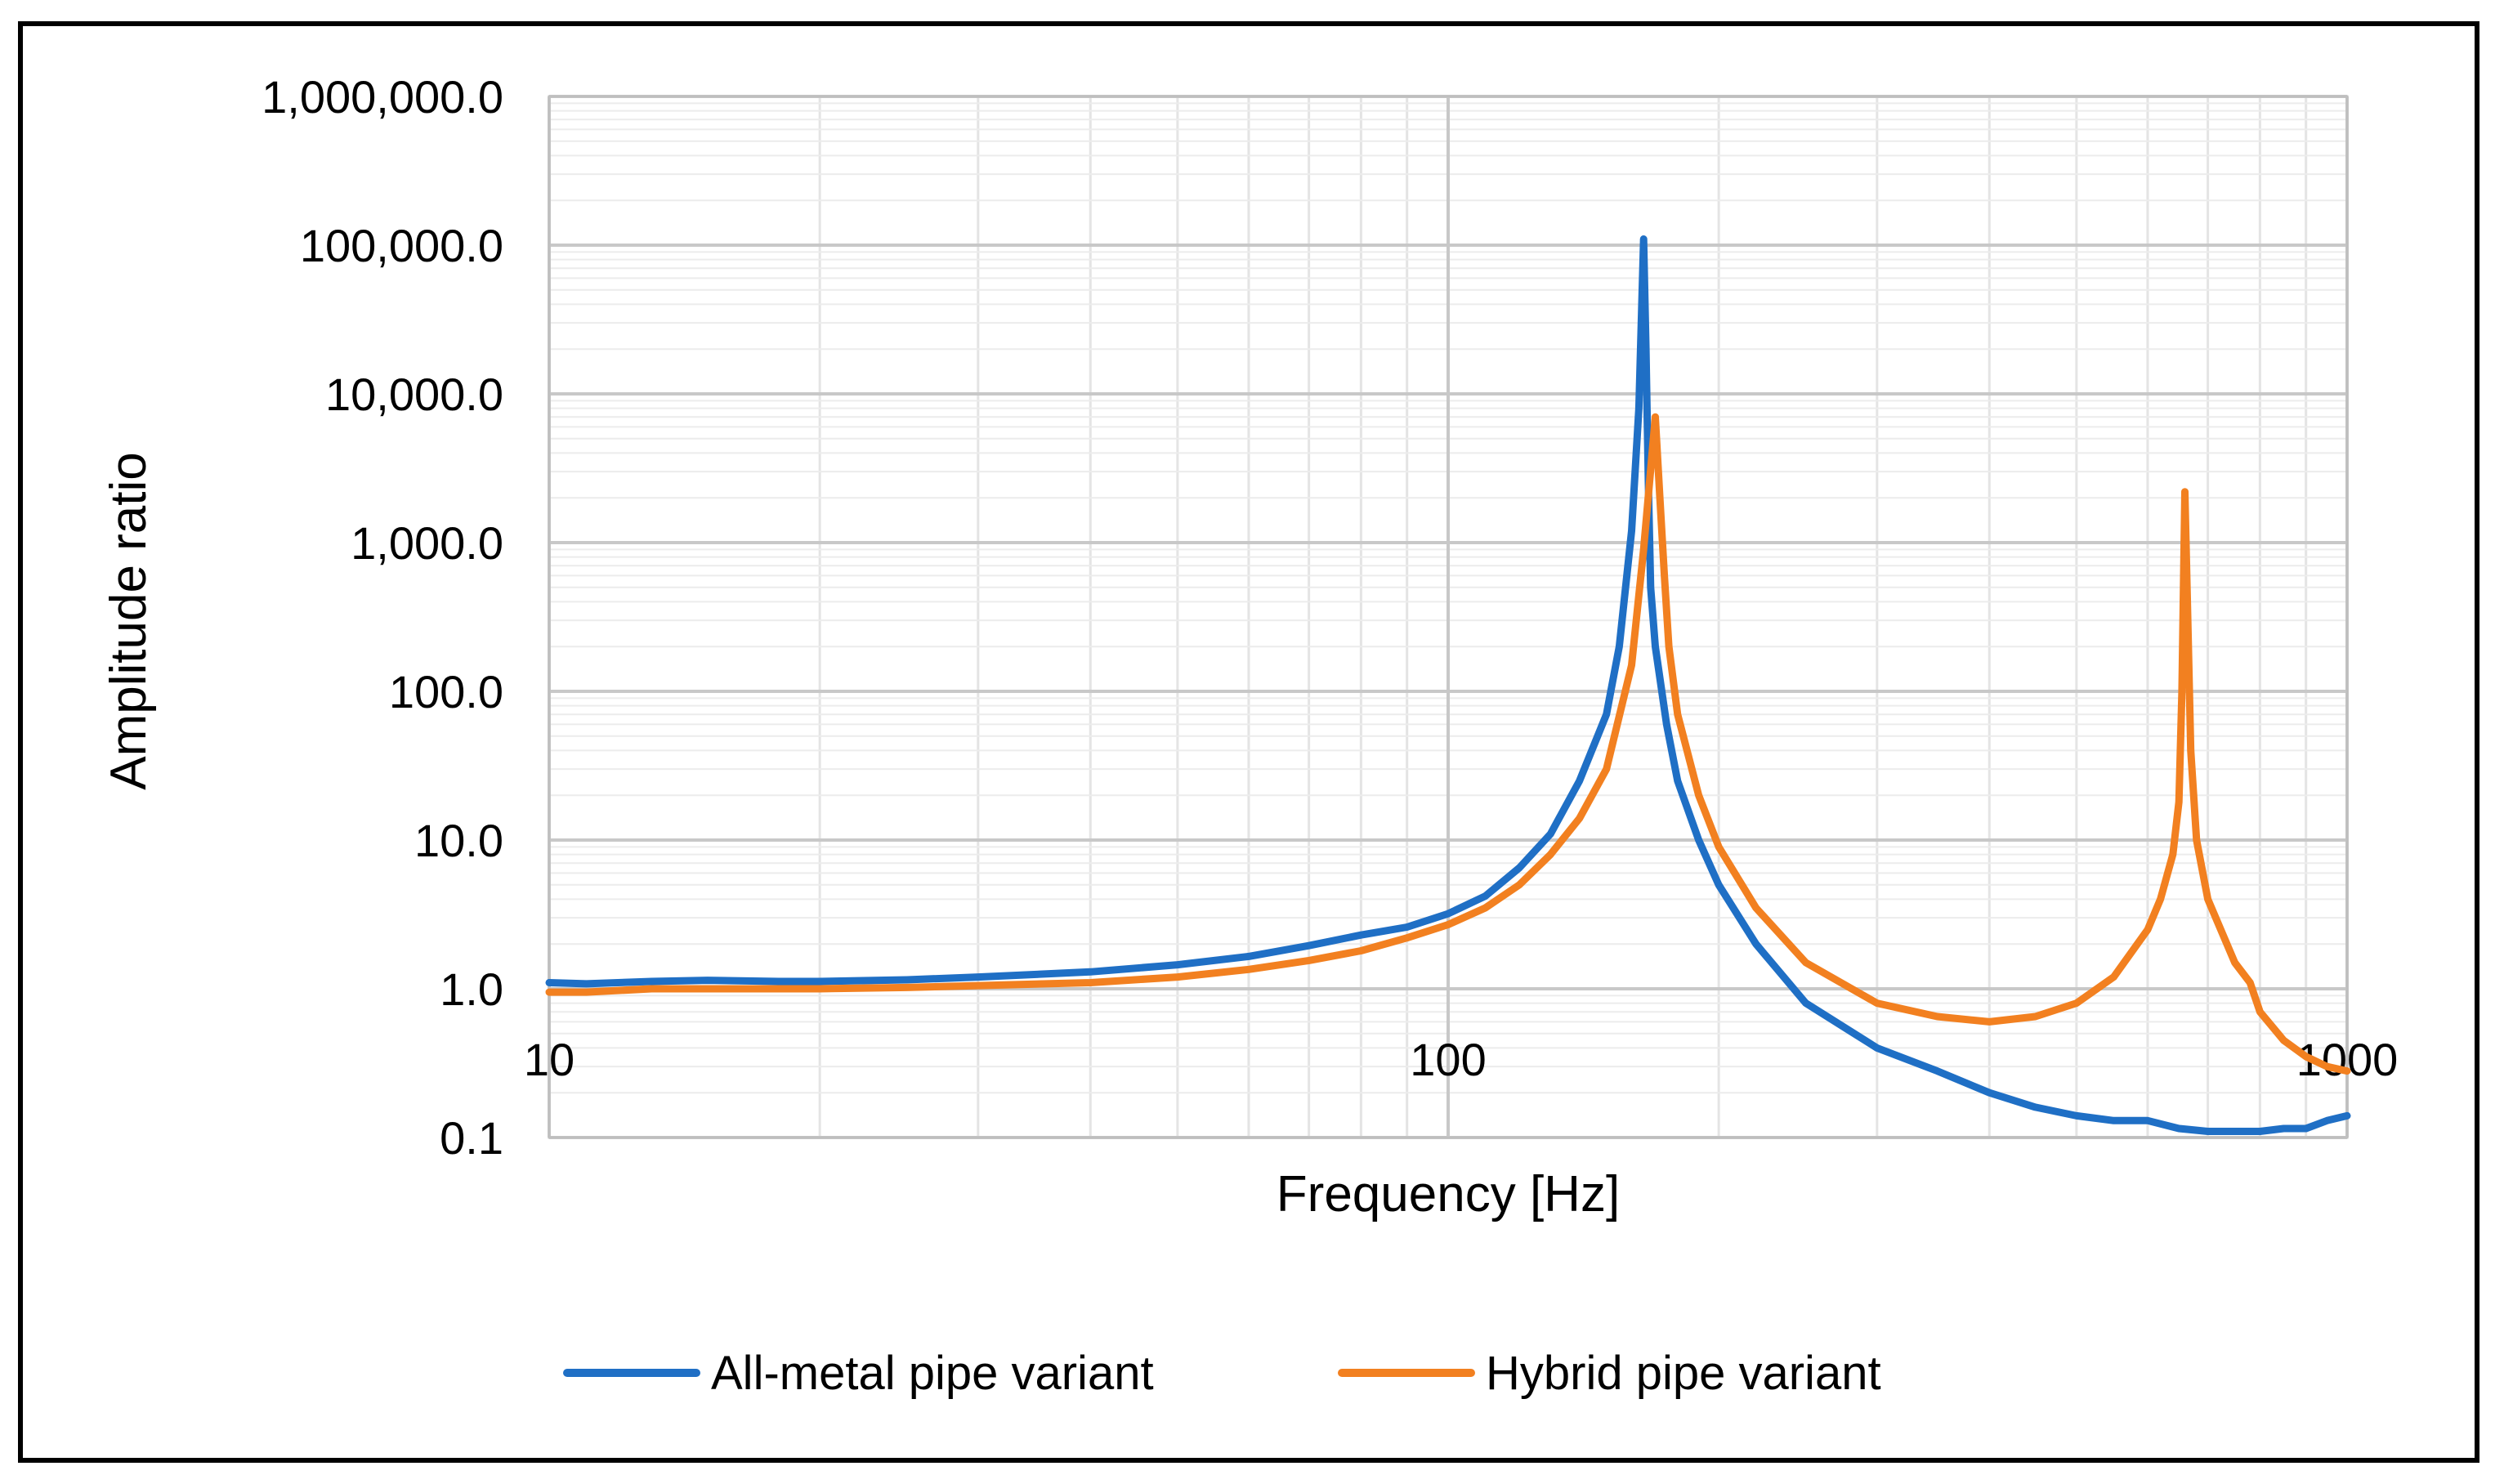  I want to click on x-tick-label: 10, so click(549, 1059).